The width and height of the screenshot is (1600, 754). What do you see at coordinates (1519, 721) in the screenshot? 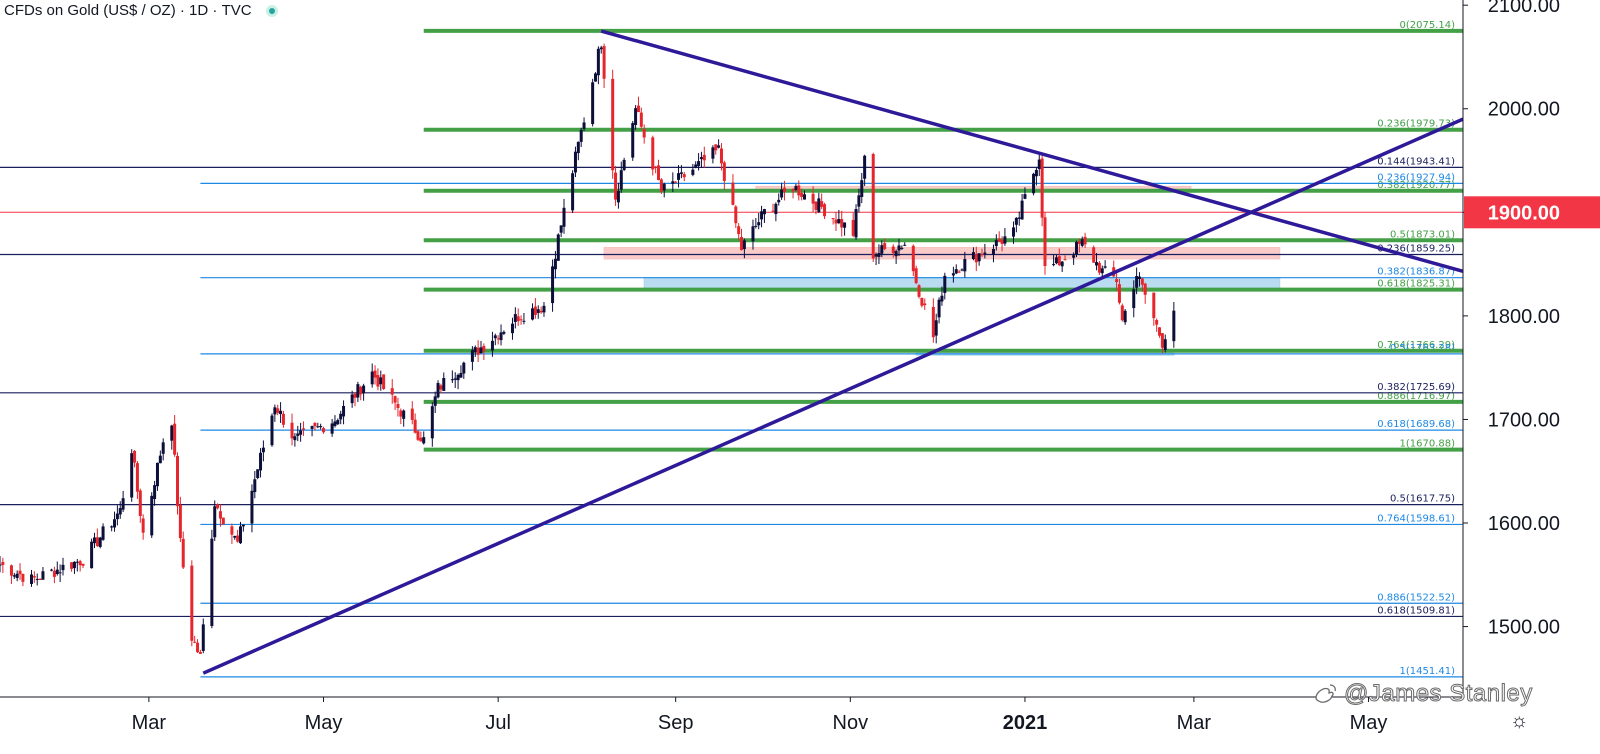
I see `gear-icon: ☼` at bounding box center [1519, 721].